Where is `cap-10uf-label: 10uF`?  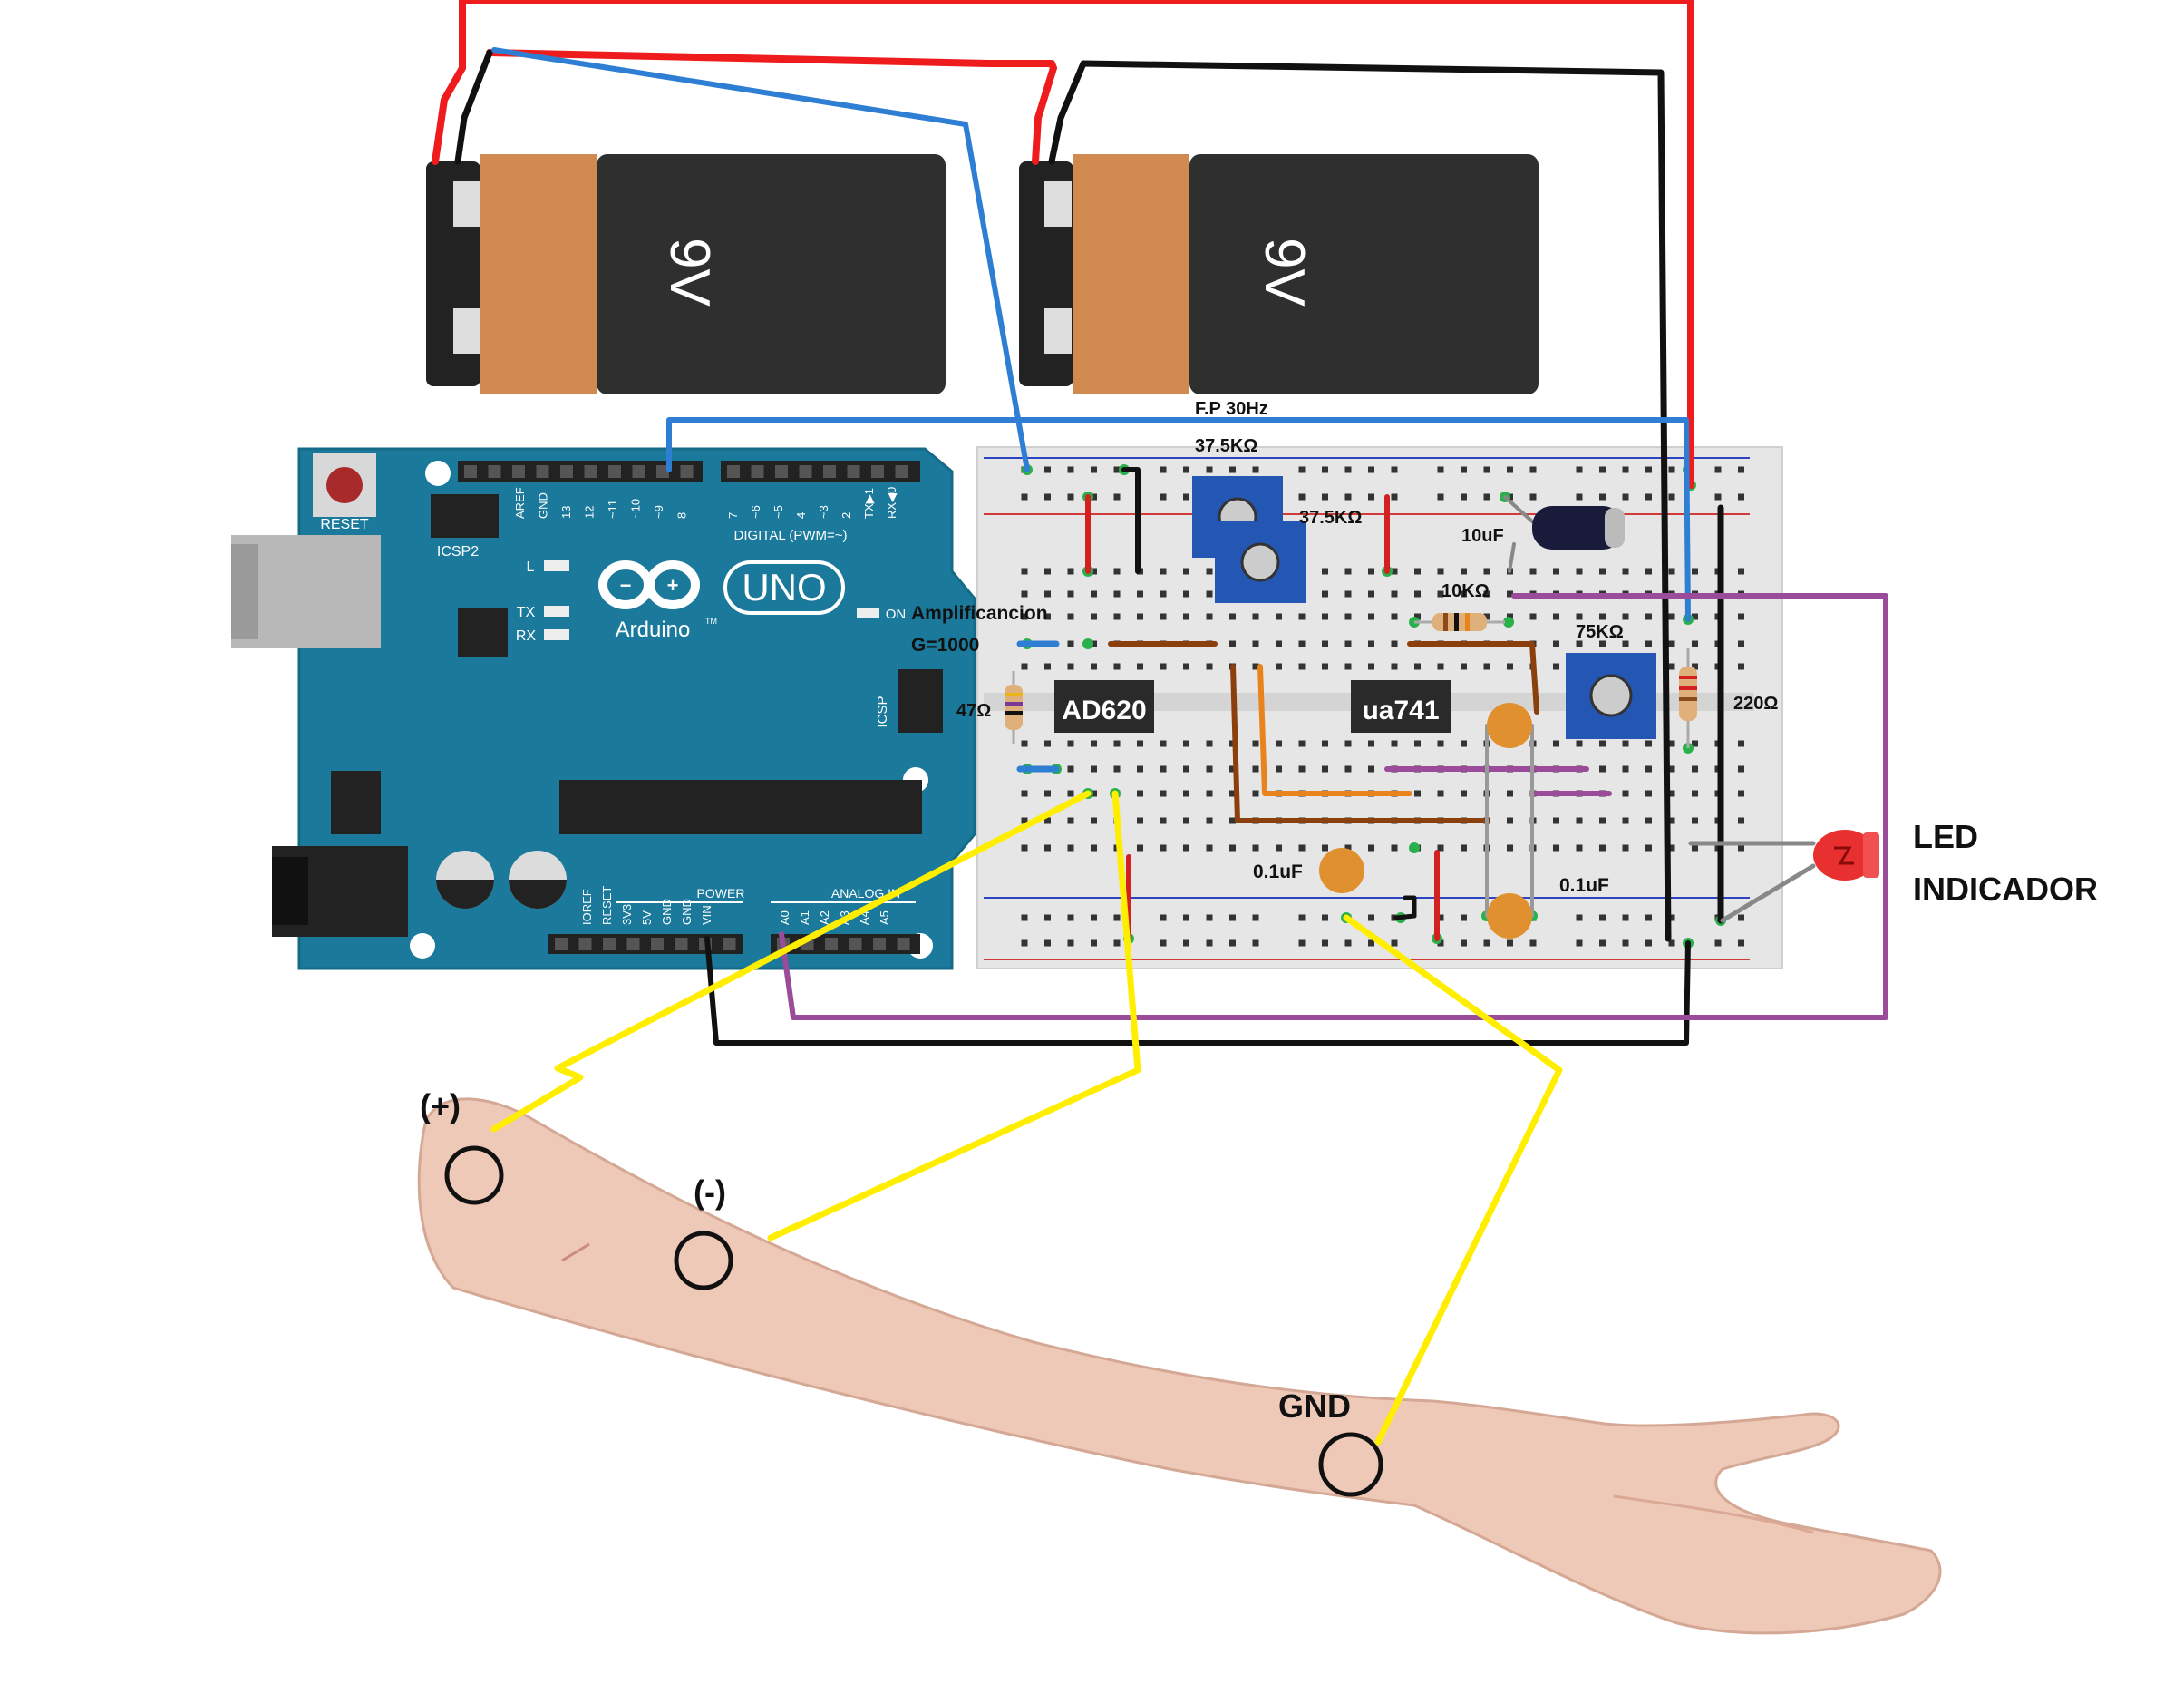
cap-10uf-label: 10uF is located at coordinates (1482, 536).